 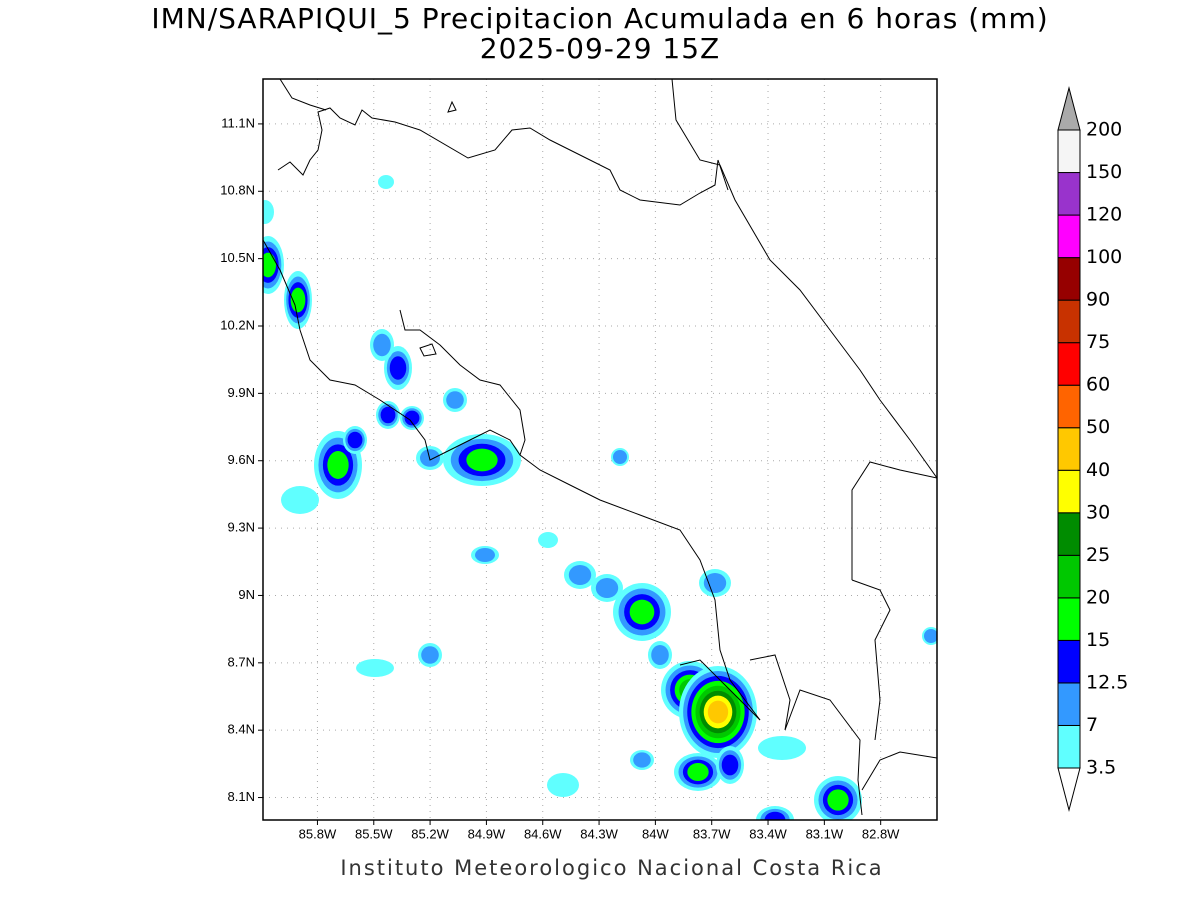 I want to click on y-tick-label: 8.4N, so click(x=241, y=729).